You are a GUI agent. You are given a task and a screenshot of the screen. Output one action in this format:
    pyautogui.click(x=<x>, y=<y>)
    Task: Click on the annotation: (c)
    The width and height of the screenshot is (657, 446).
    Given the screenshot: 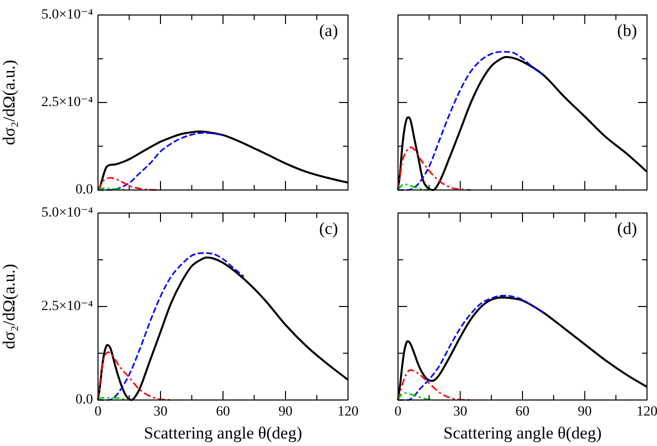 What is the action you would take?
    pyautogui.click(x=328, y=228)
    